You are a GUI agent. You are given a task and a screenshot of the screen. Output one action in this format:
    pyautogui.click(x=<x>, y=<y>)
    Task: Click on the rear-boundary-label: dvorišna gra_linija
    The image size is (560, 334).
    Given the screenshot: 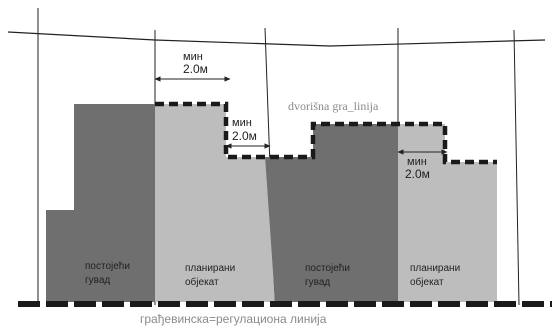 What is the action you would take?
    pyautogui.click(x=333, y=106)
    